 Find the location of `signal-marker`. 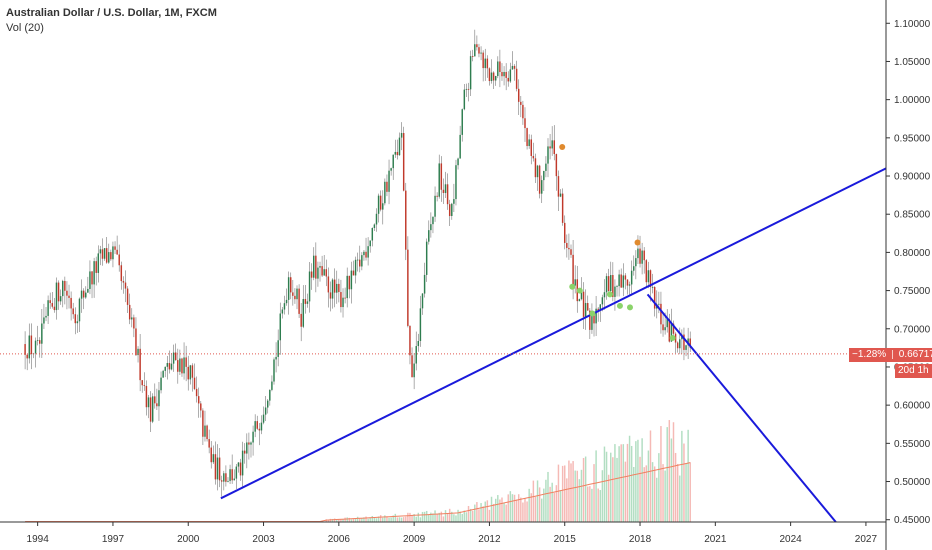

signal-marker is located at coordinates (572, 286).